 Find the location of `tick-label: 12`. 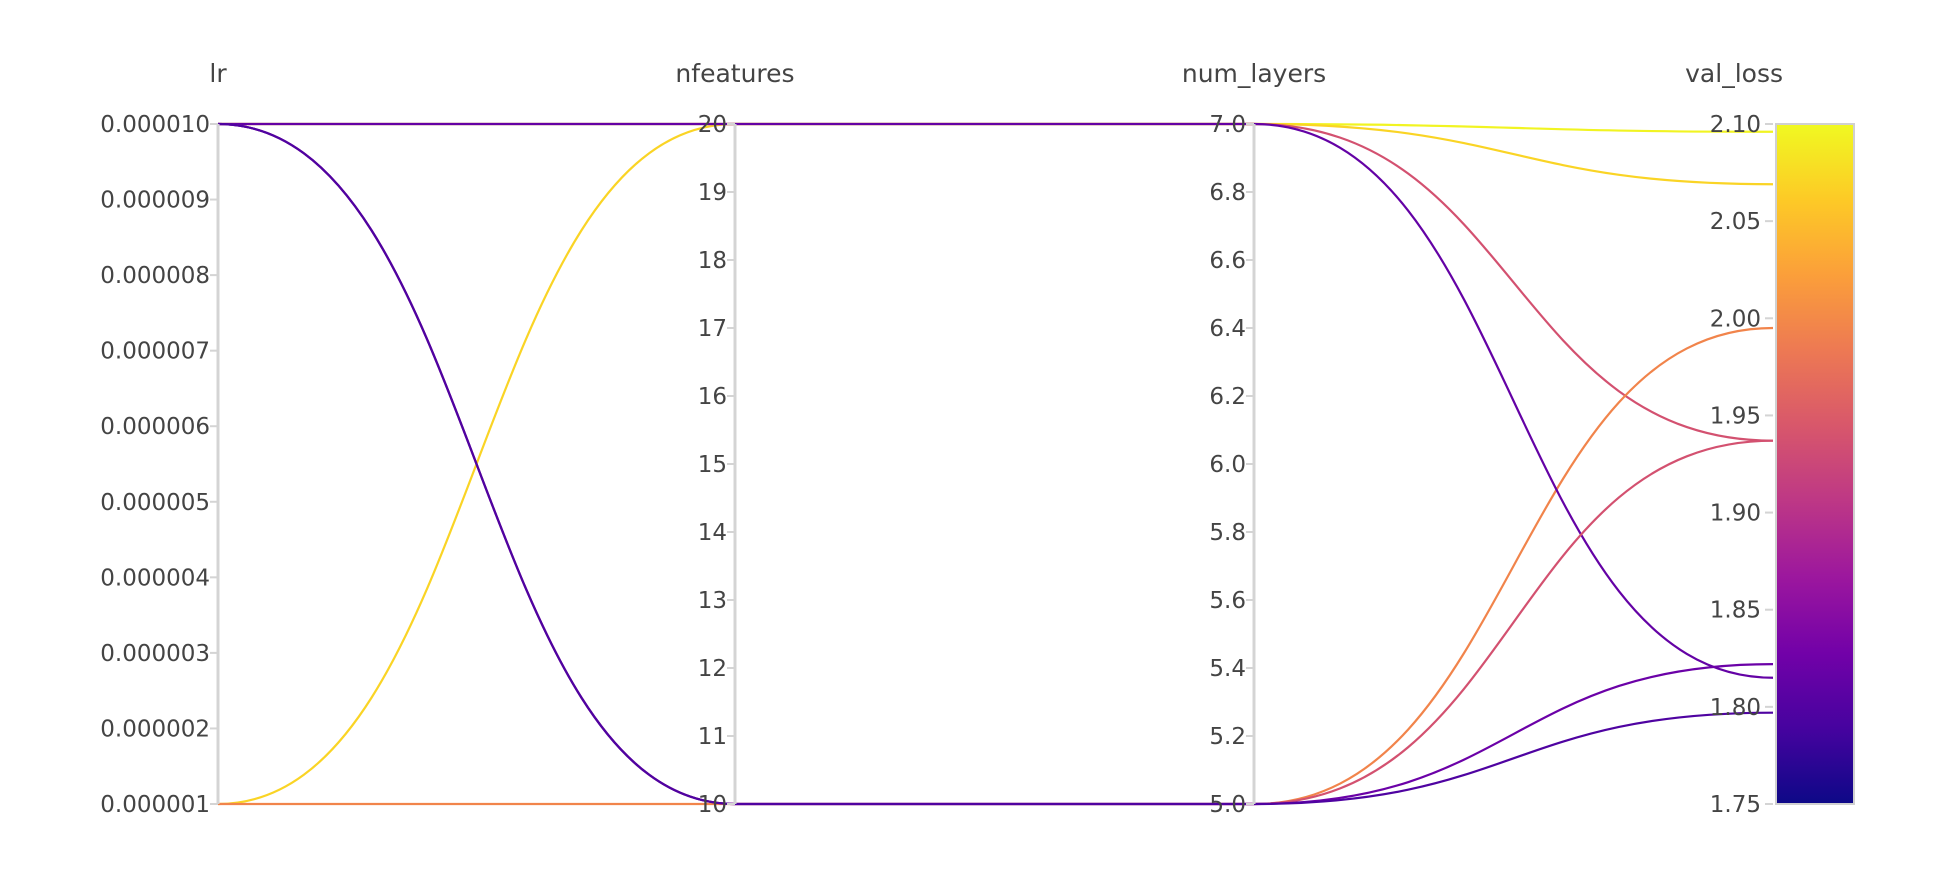

tick-label: 12 is located at coordinates (712, 669).